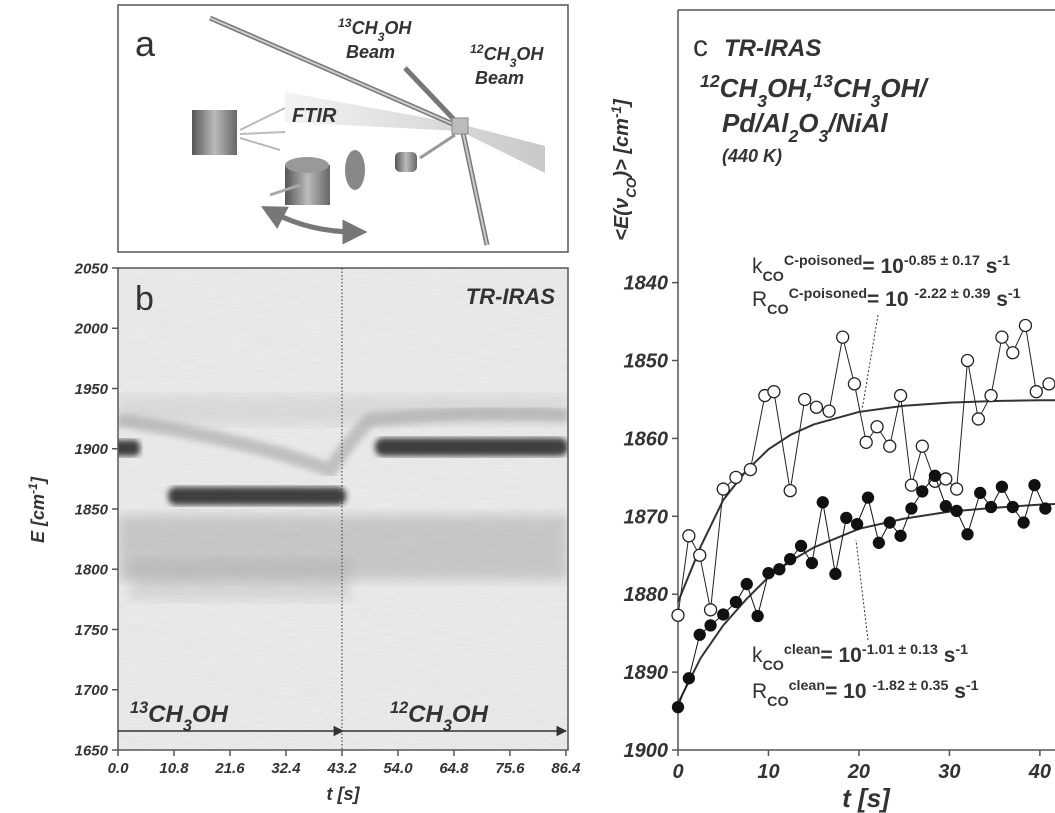 The image size is (1055, 813). What do you see at coordinates (415, 132) in the screenshot?
I see `ftir-wedge` at bounding box center [415, 132].